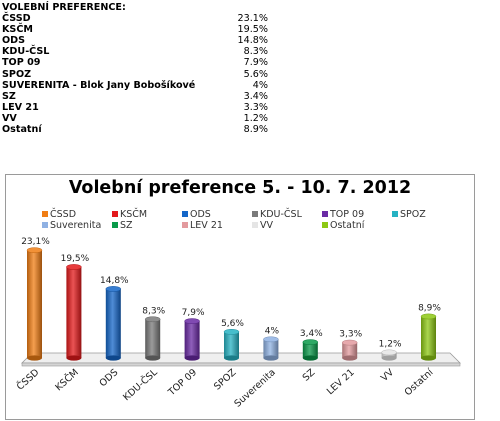  Describe the element at coordinates (153, 311) in the screenshot. I see `data-label: 8,3%` at that location.